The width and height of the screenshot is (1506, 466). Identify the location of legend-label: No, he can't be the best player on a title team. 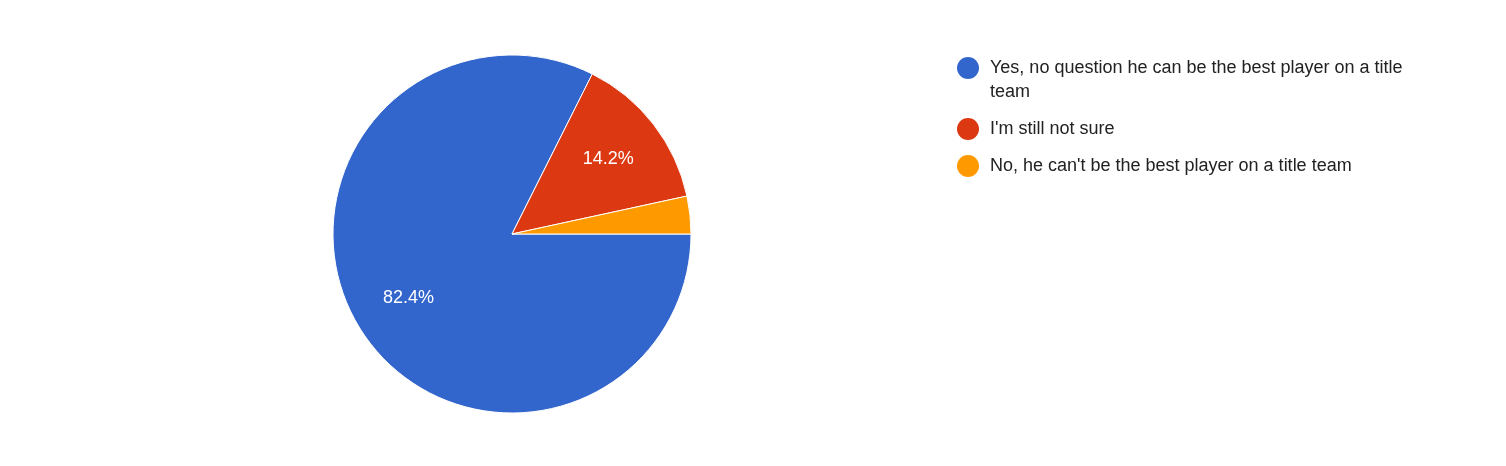
(1171, 164).